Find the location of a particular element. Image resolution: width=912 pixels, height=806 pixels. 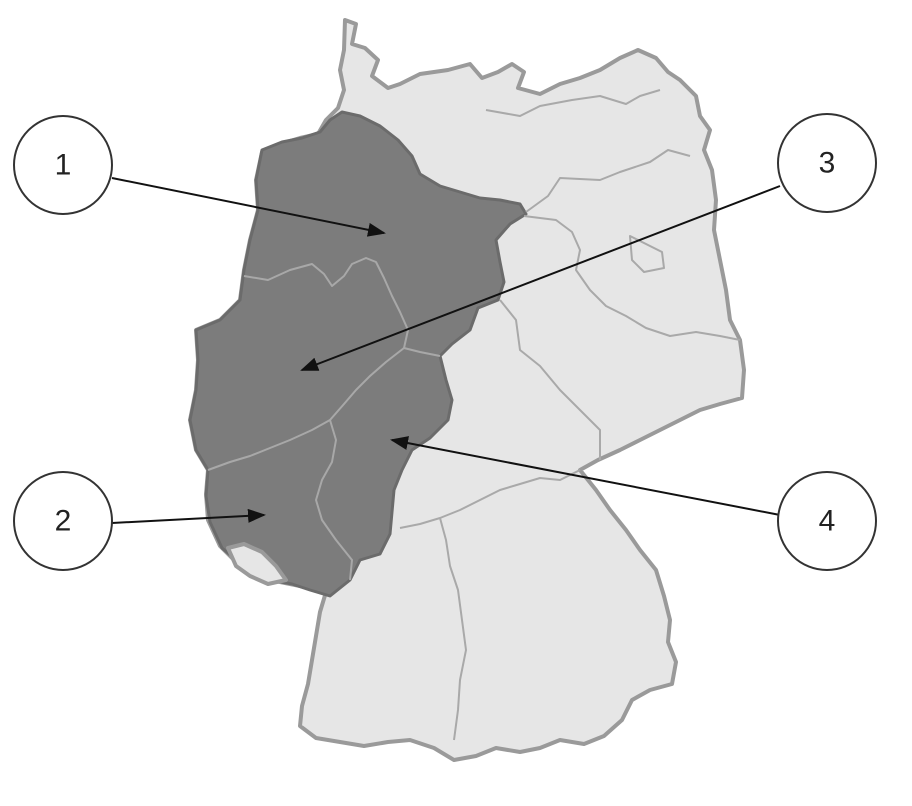

callout-label: 1 is located at coordinates (63, 165).